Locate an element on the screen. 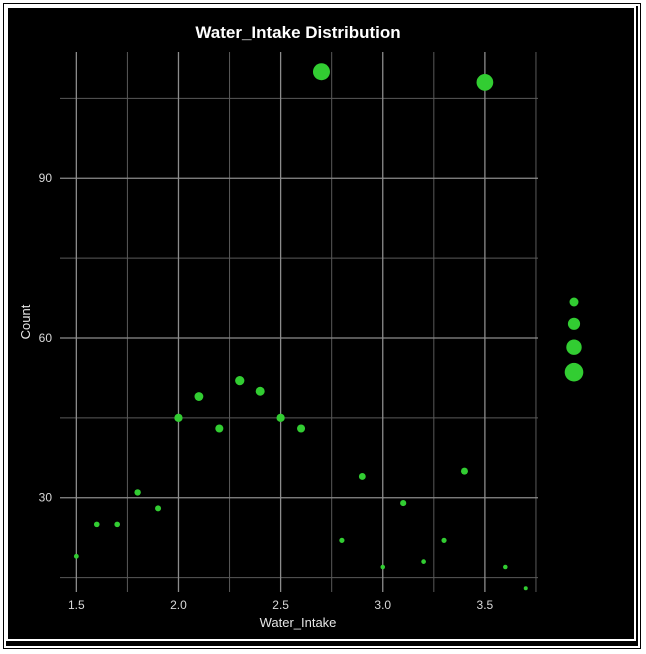  x-tick-label: 2.0 is located at coordinates (178, 605).